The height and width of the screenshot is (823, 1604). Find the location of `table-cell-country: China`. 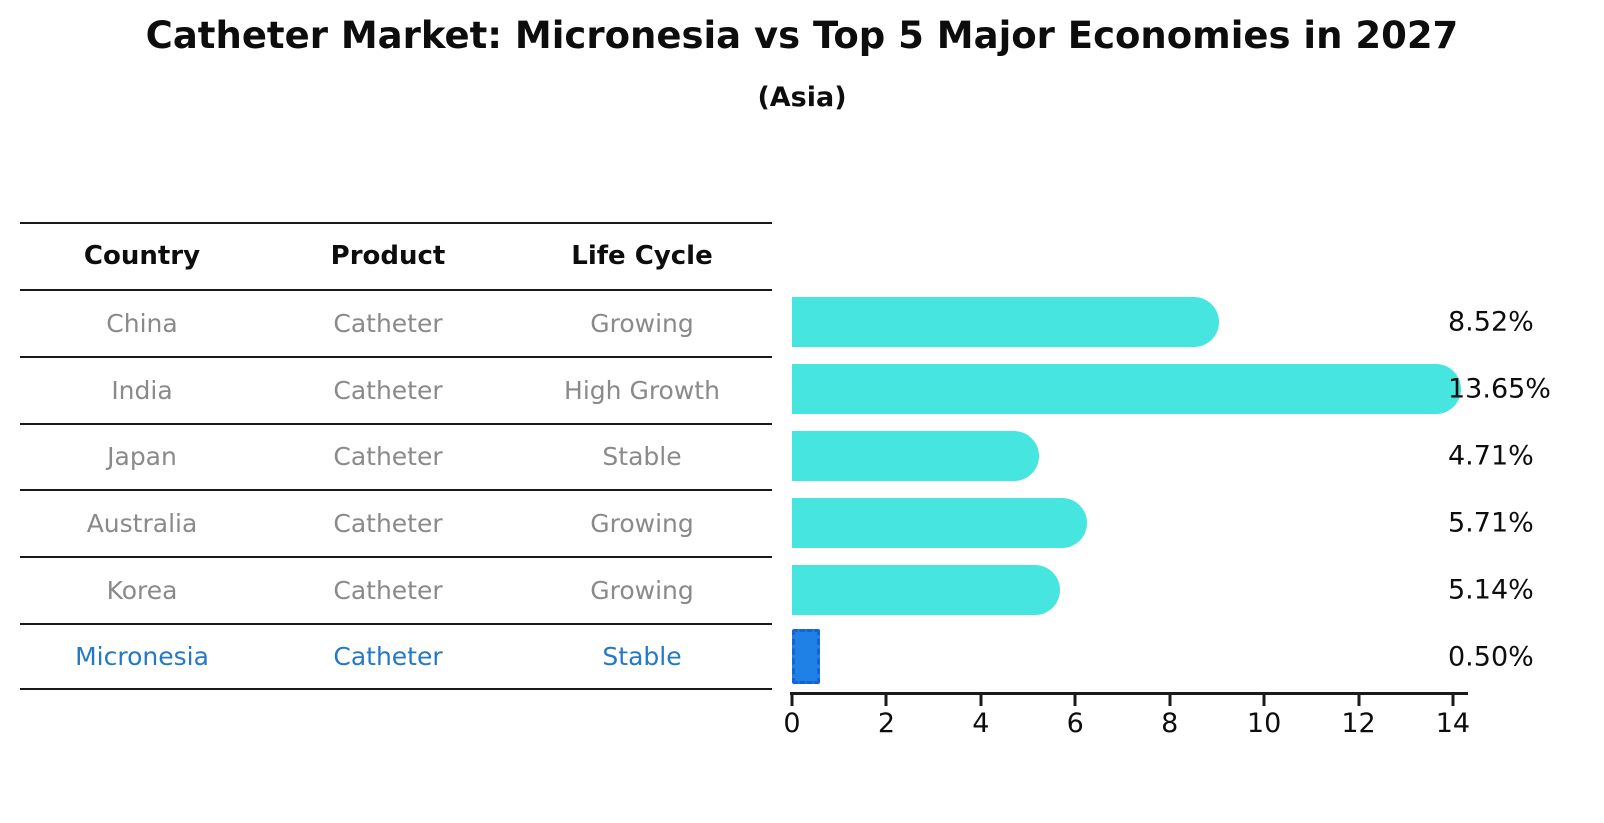

table-cell-country: China is located at coordinates (142, 323).